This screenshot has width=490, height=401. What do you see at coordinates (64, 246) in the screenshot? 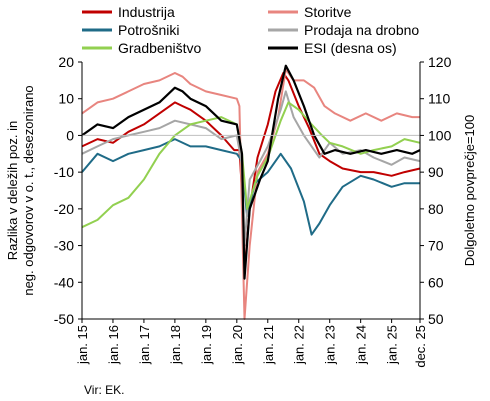
I see `y-tick-label-left: -30` at bounding box center [64, 246].